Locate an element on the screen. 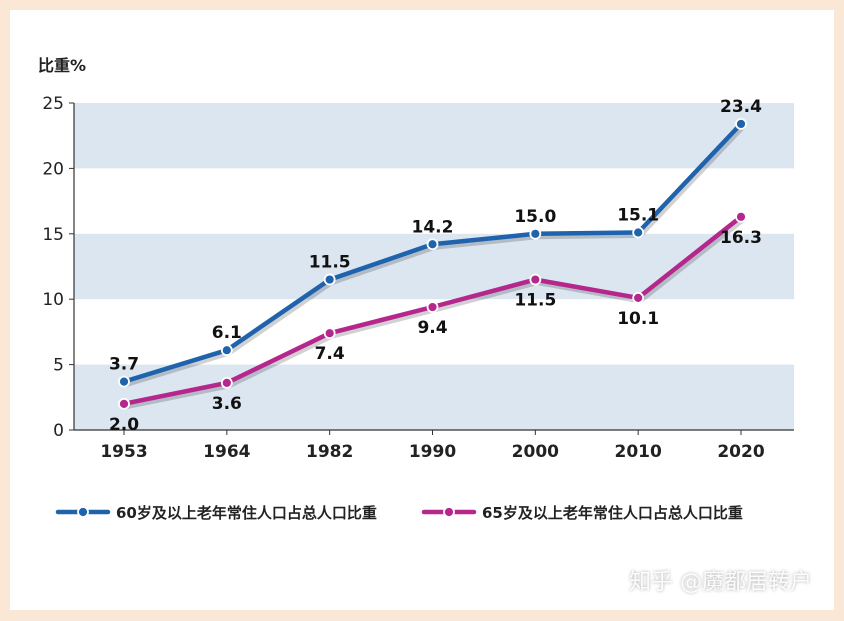  legend: 60岁及以上老年常住人口占总人口比重 65岁及以上老年常住人口占总人口比重 is located at coordinates (399, 513).